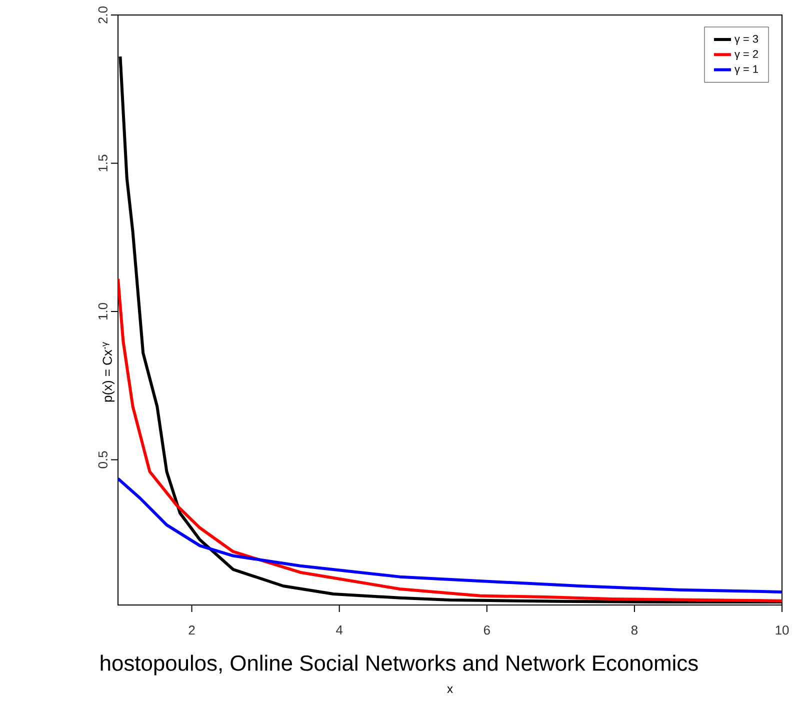 The height and width of the screenshot is (702, 798). Describe the element at coordinates (450, 689) in the screenshot. I see `x-axis-title: x` at that location.